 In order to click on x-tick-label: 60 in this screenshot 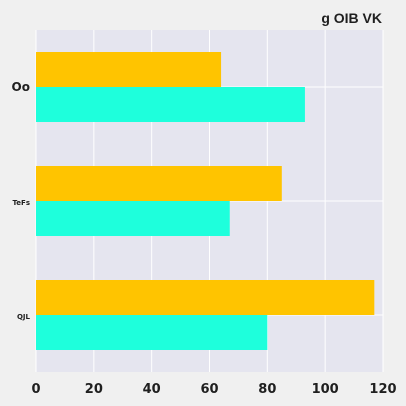, I will do `click(209, 389)`.